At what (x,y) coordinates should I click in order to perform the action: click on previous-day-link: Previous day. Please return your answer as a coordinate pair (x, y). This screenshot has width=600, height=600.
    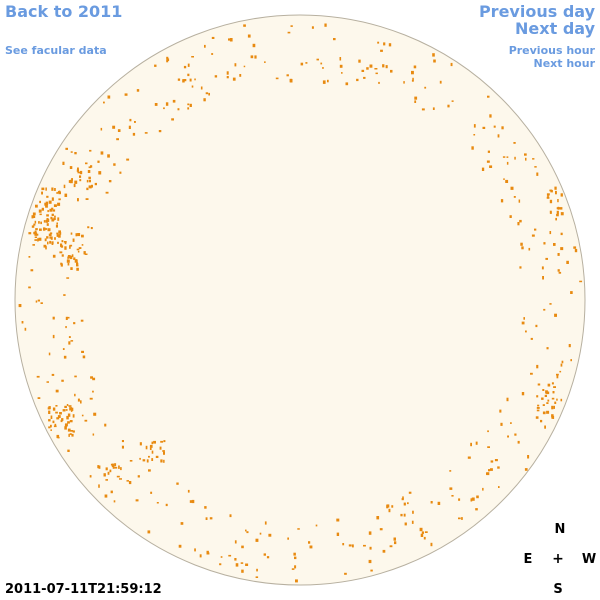
    Looking at the image, I should click on (536, 11).